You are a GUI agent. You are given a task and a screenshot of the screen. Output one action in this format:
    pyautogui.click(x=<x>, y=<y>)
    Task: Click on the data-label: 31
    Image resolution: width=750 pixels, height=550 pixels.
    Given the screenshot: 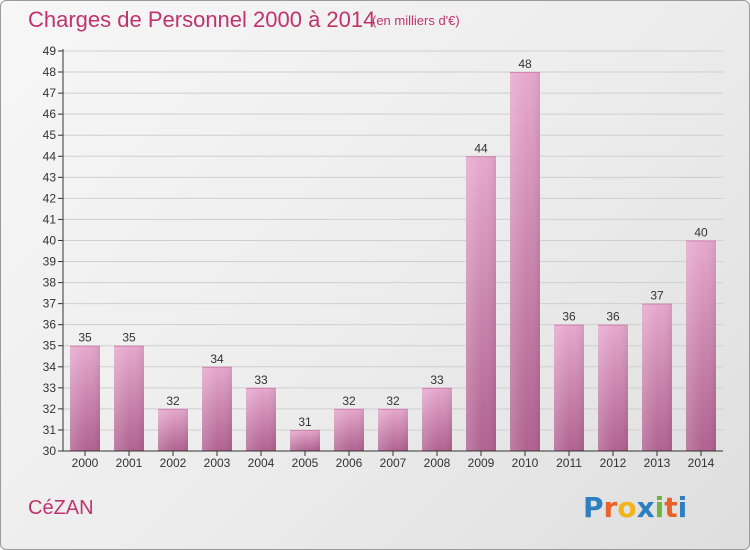 What is the action you would take?
    pyautogui.click(x=305, y=422)
    